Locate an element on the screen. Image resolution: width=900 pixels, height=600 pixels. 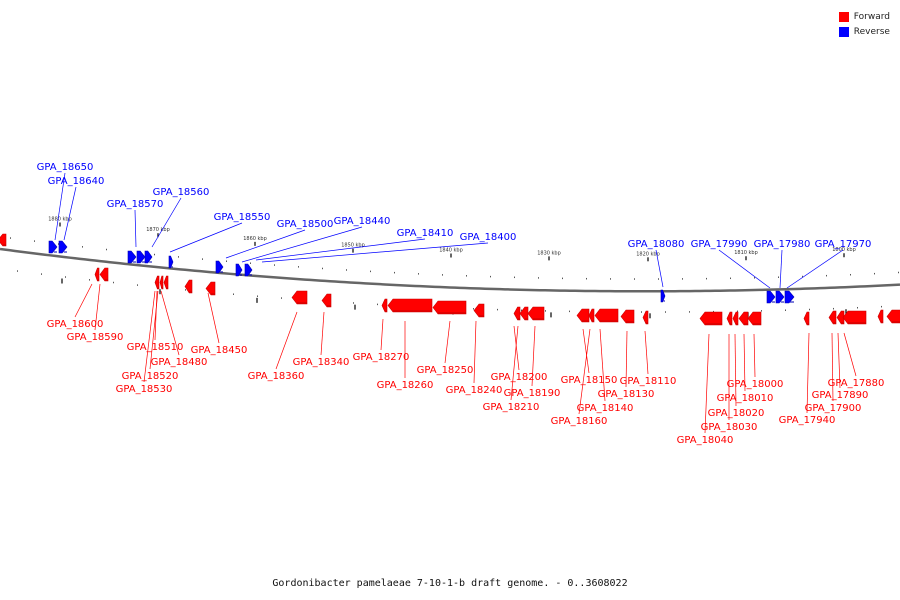
gene-label-gpa_18110: GPA_18110 is located at coordinates (648, 381).